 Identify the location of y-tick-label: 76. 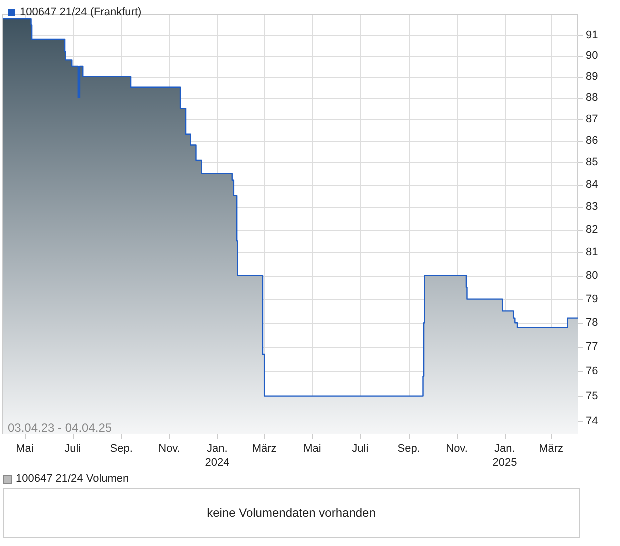
(592, 372).